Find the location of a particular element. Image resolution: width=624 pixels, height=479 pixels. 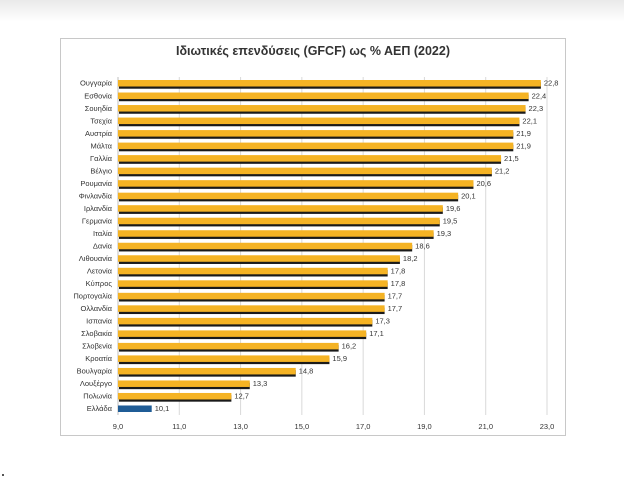

category-label: Γερμανία is located at coordinates (97, 220).